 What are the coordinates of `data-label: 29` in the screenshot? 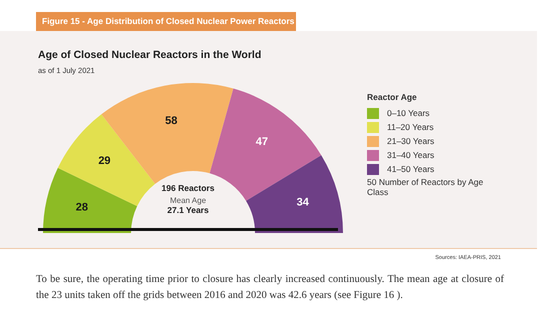 It's located at (104, 161).